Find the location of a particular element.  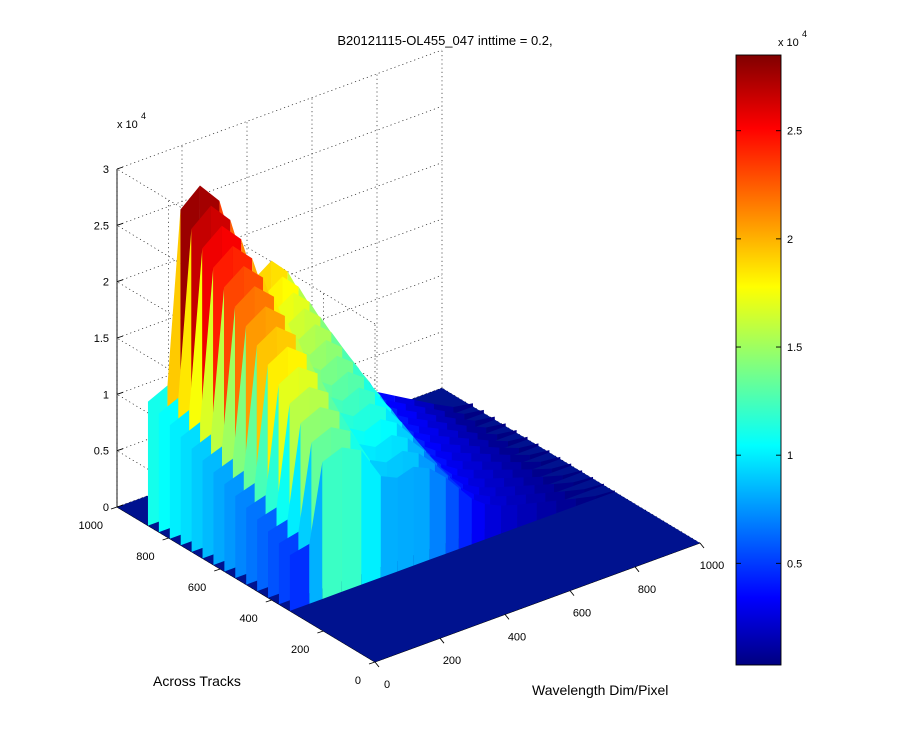

colorbar-multiplier-exponent: 4 is located at coordinates (804, 34).